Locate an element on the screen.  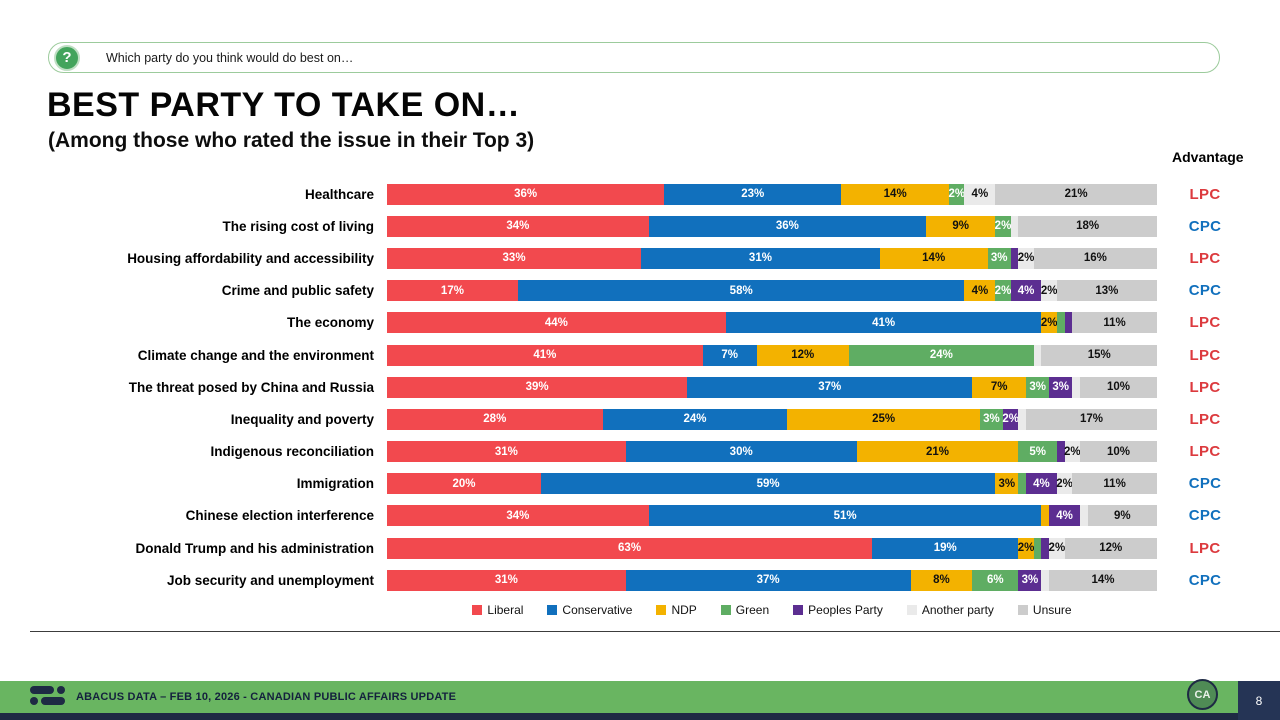
bar-segment-conservative: 7% is located at coordinates (729, 355).